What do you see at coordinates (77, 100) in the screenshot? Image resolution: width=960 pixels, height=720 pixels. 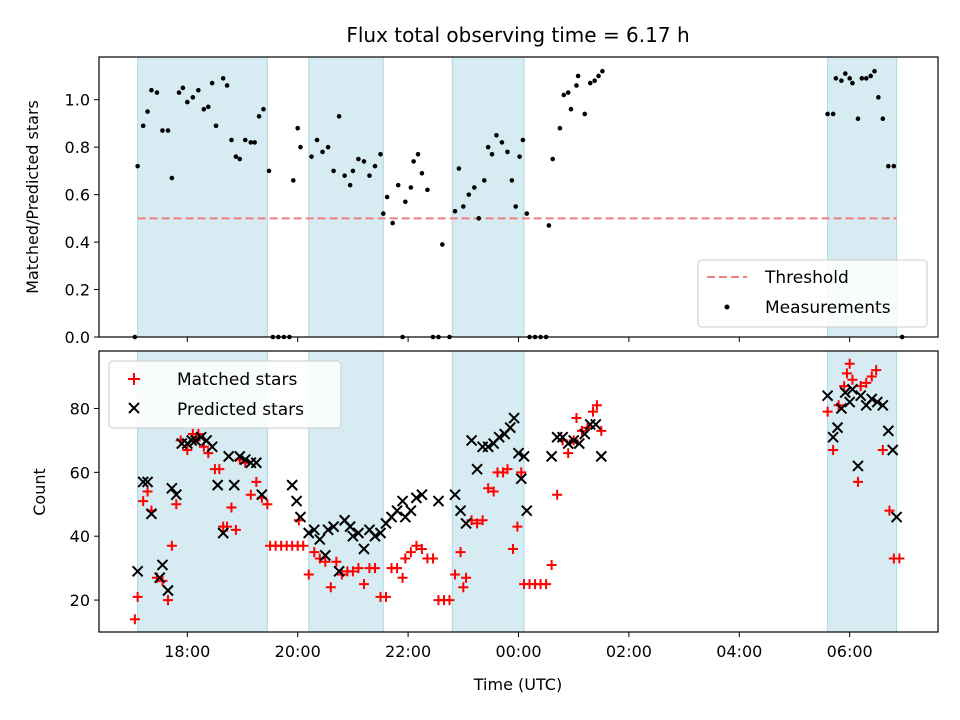 I see `y-tick-label: 1.0` at bounding box center [77, 100].